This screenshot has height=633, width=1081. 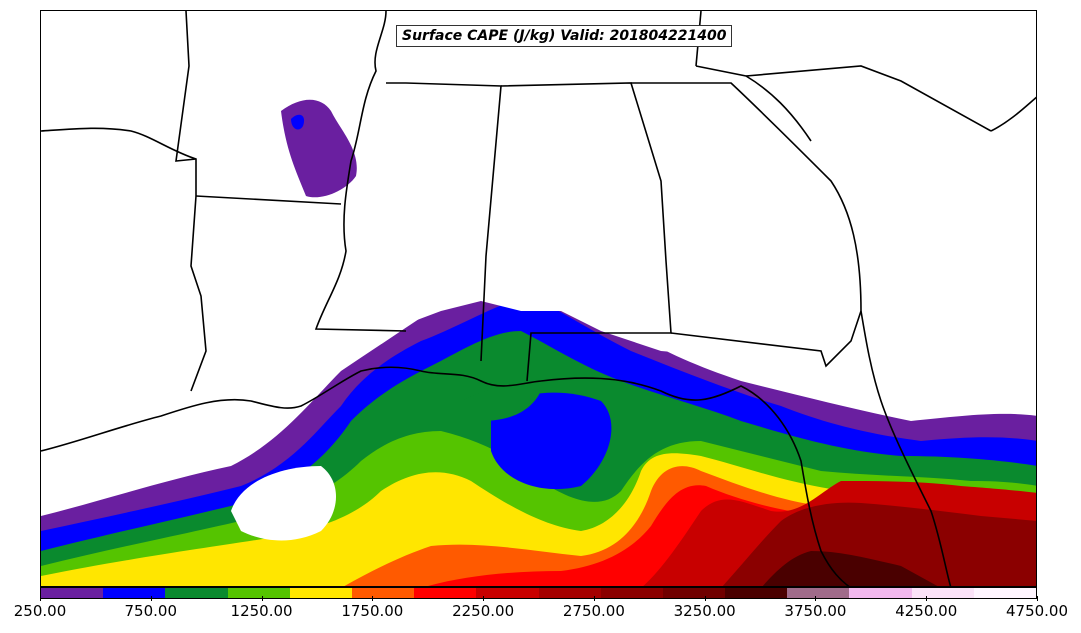 What do you see at coordinates (564, 36) in the screenshot?
I see `map-title: Surface CAPE (J/kg) Valid: 201804221400` at bounding box center [564, 36].